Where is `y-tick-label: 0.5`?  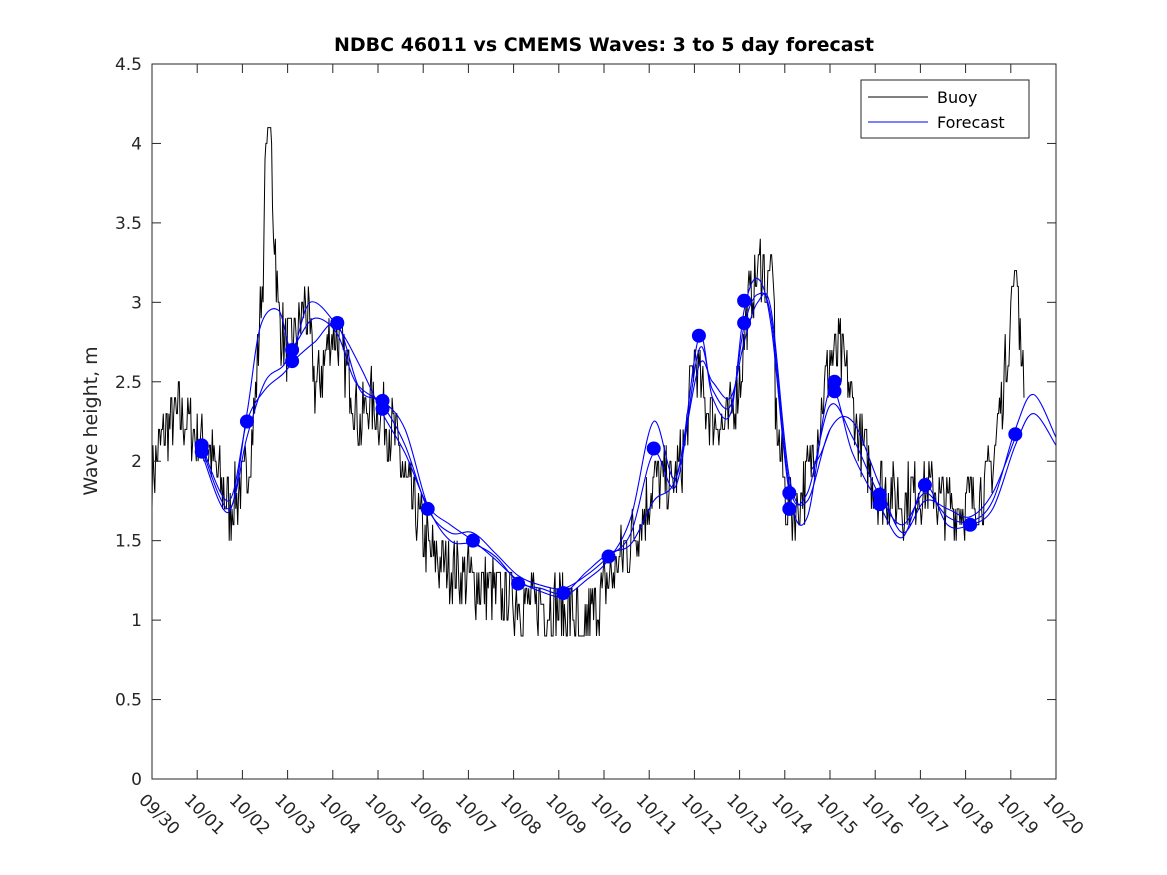
y-tick-label: 0.5 is located at coordinates (128, 701).